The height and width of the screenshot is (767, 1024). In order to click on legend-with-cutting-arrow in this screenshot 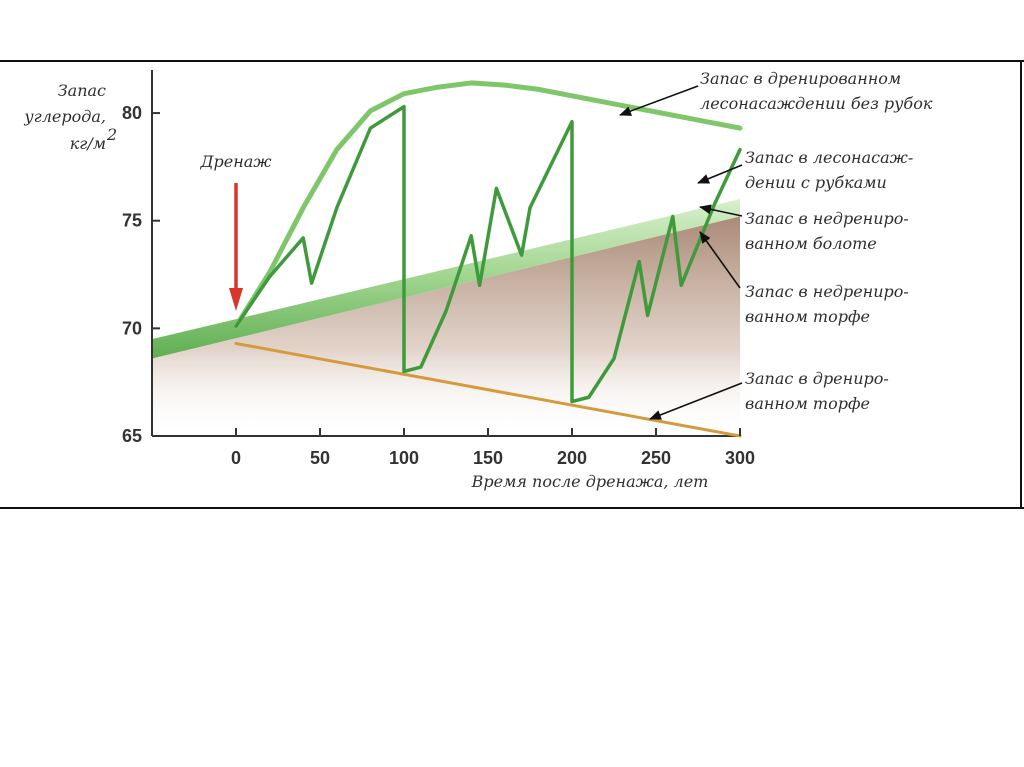, I will do `click(720, 174)`.